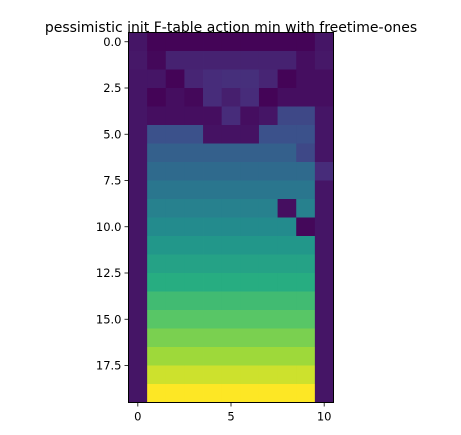 The width and height of the screenshot is (461, 435). I want to click on y-tick-label: 2.5, so click(112, 88).